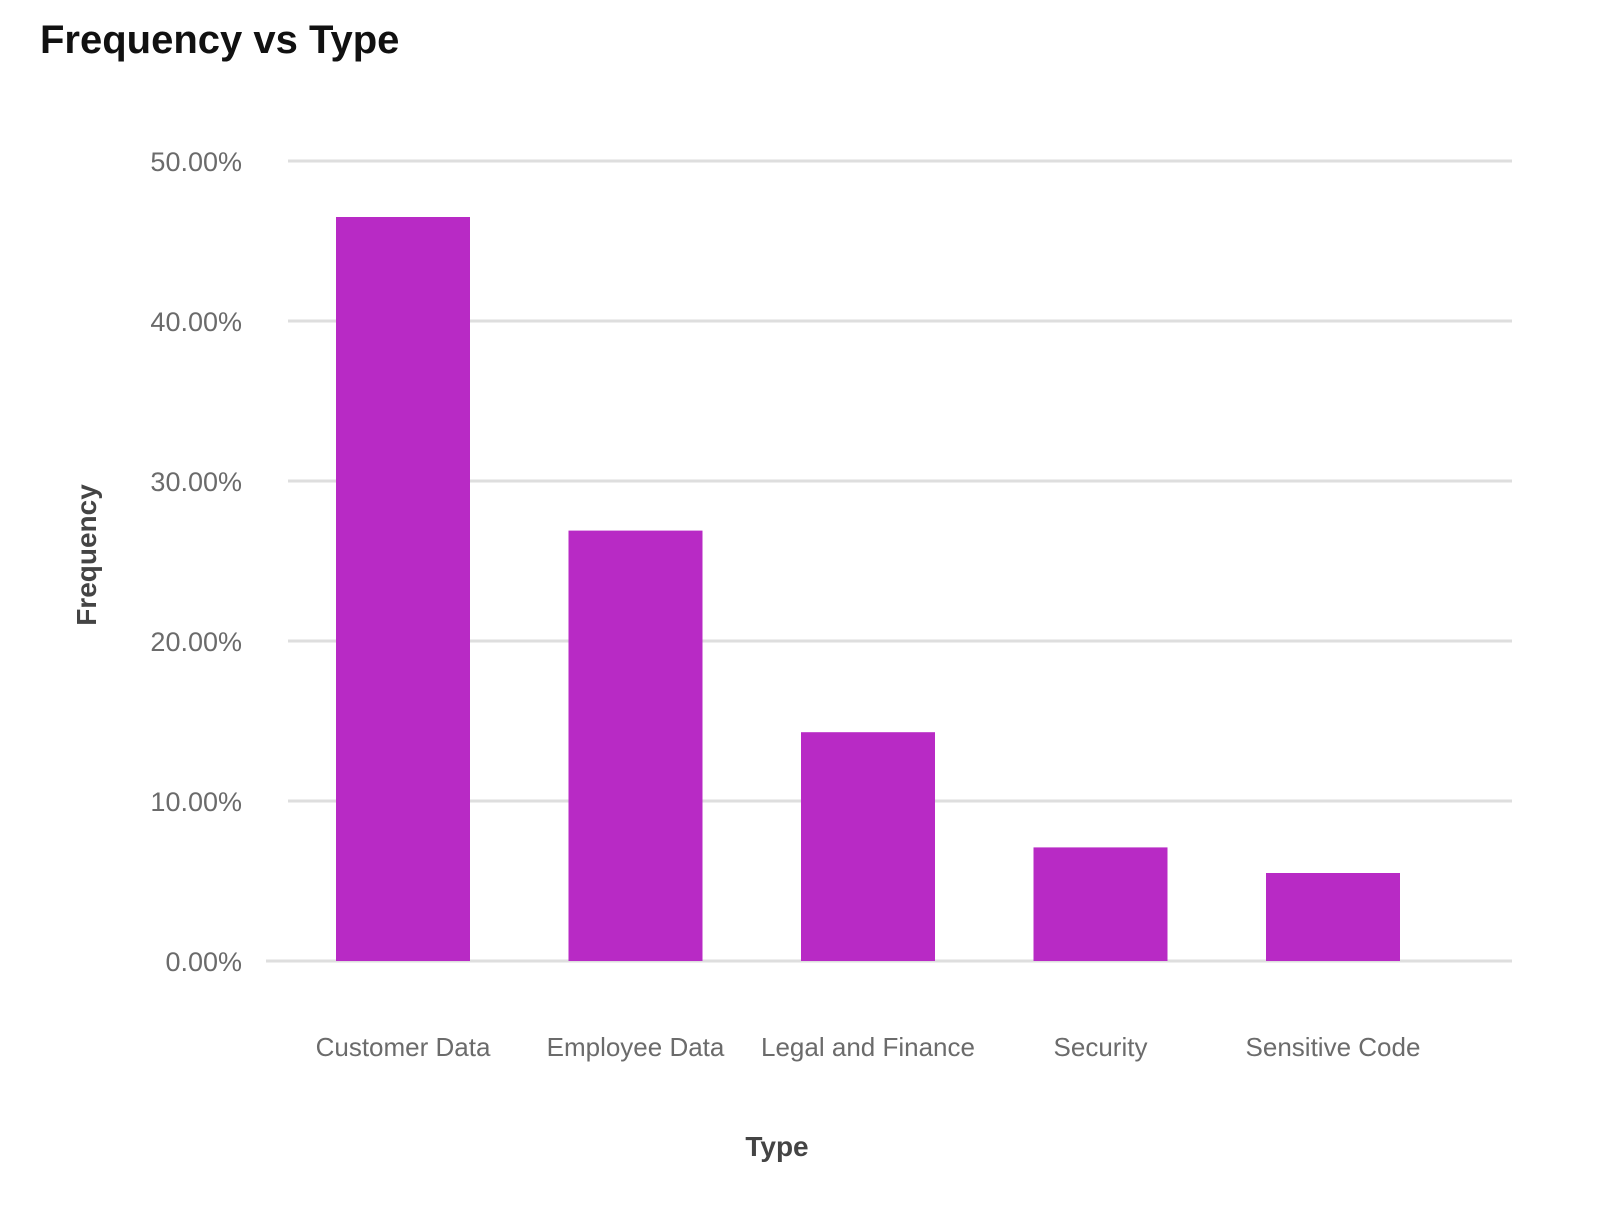  What do you see at coordinates (196, 562) in the screenshot?
I see `y-axis-ticks: 0.00% 10.00% 20.00% 30.00% 40.00% 50.00%` at bounding box center [196, 562].